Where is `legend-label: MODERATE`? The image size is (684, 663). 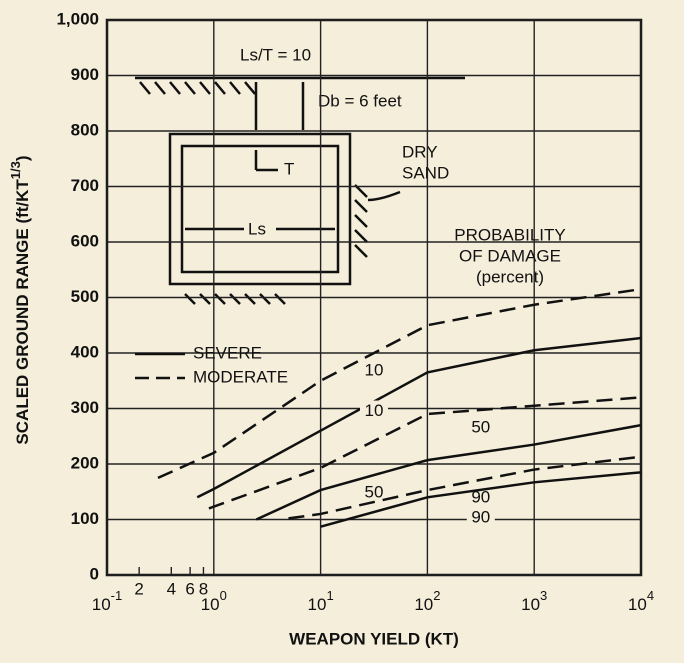 legend-label: MODERATE is located at coordinates (240, 376).